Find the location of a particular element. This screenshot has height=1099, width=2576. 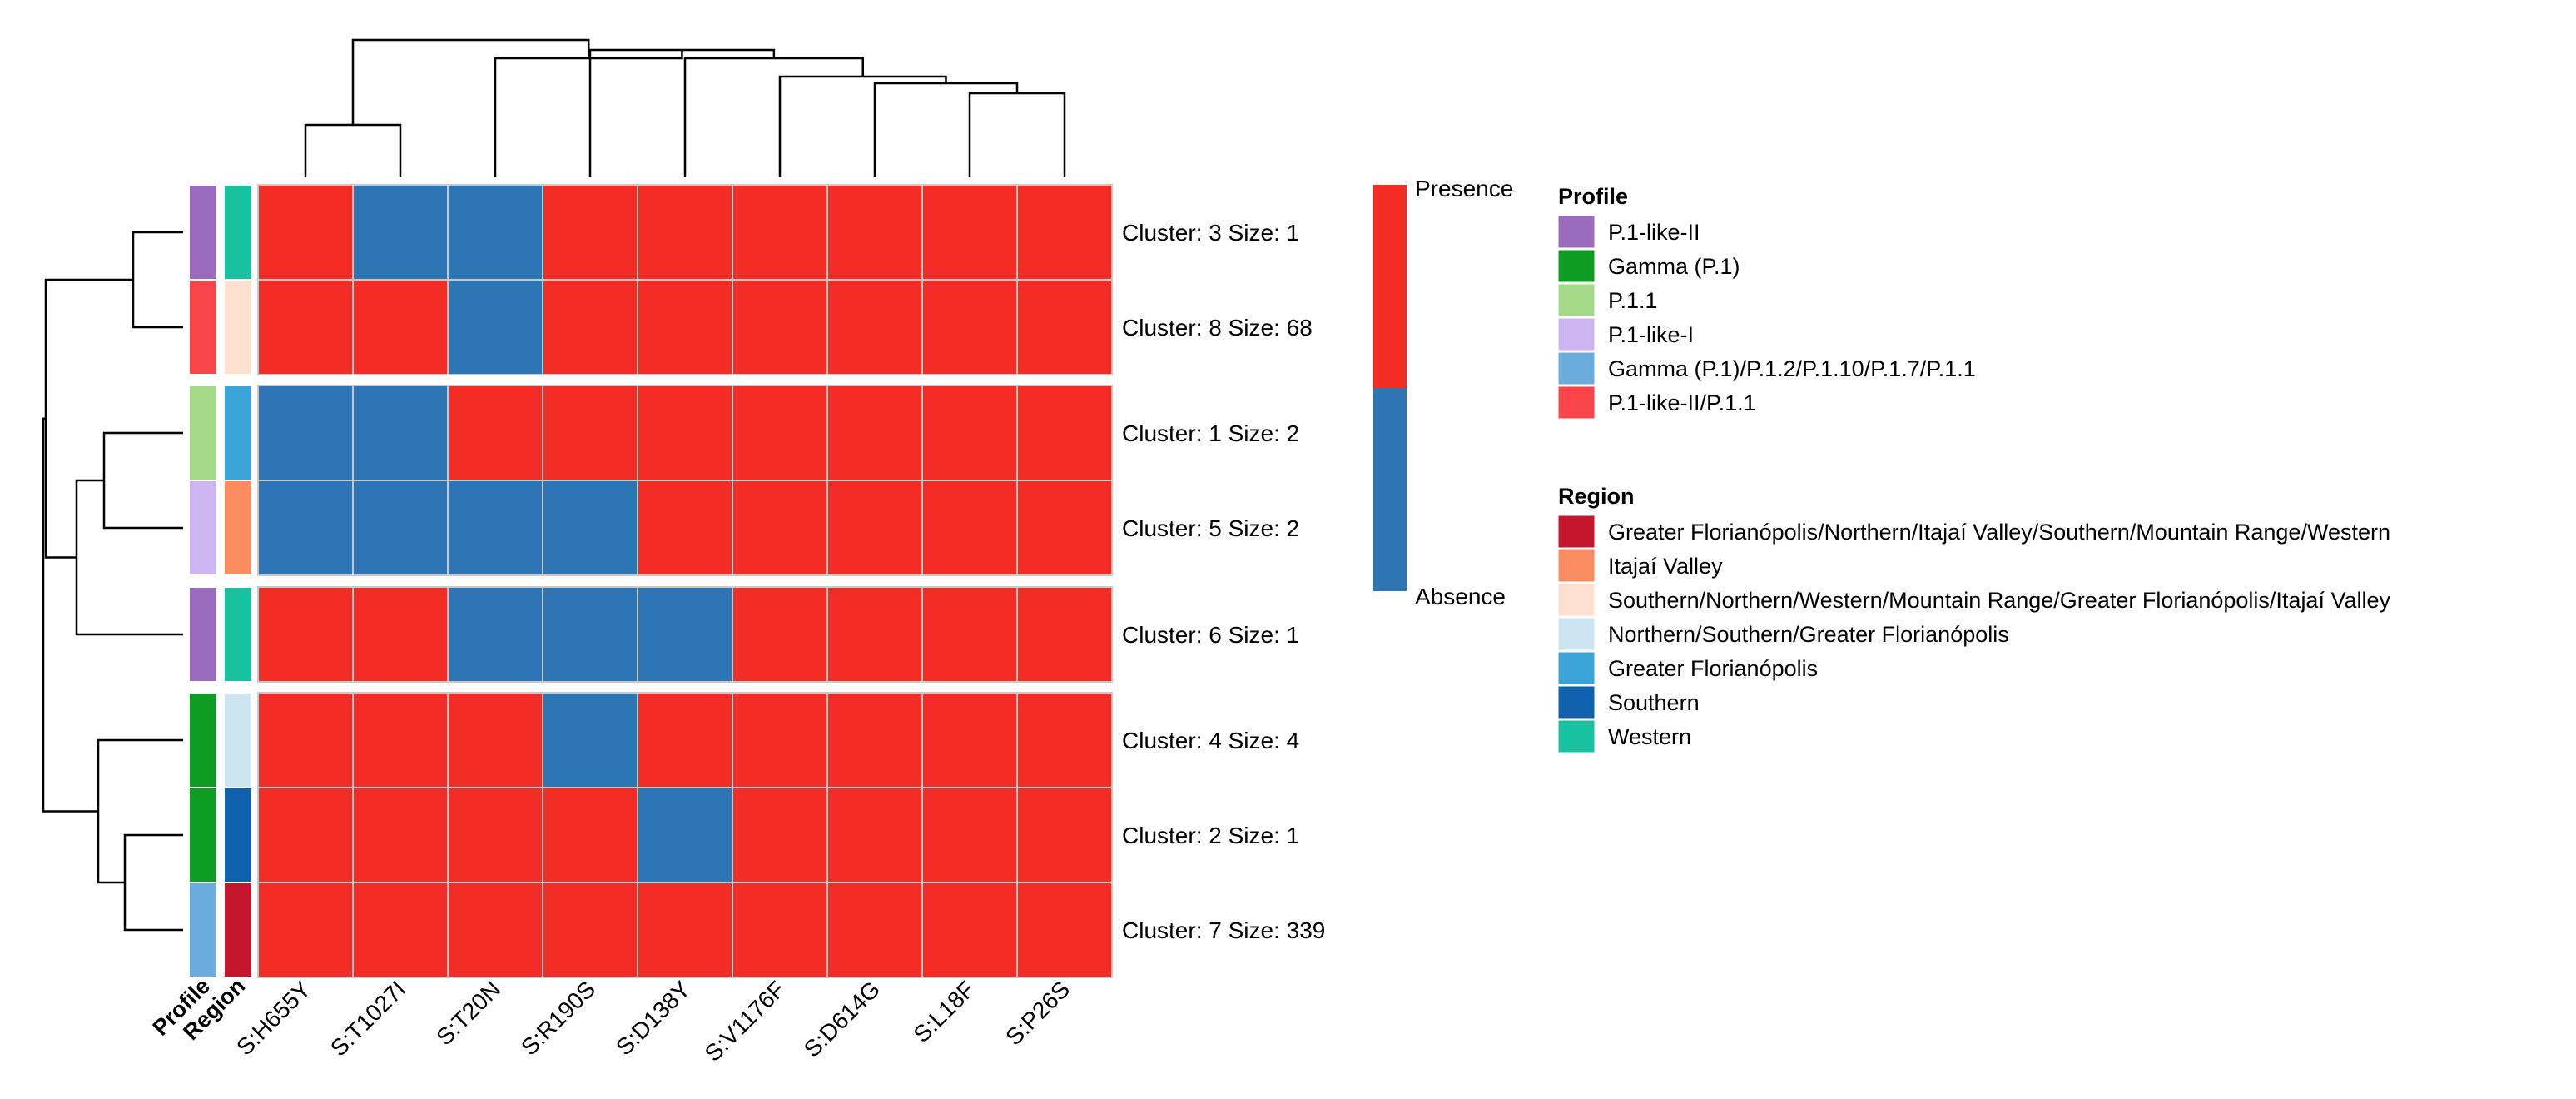

heatmap-cell-8-s-t1027i is located at coordinates (400, 930).